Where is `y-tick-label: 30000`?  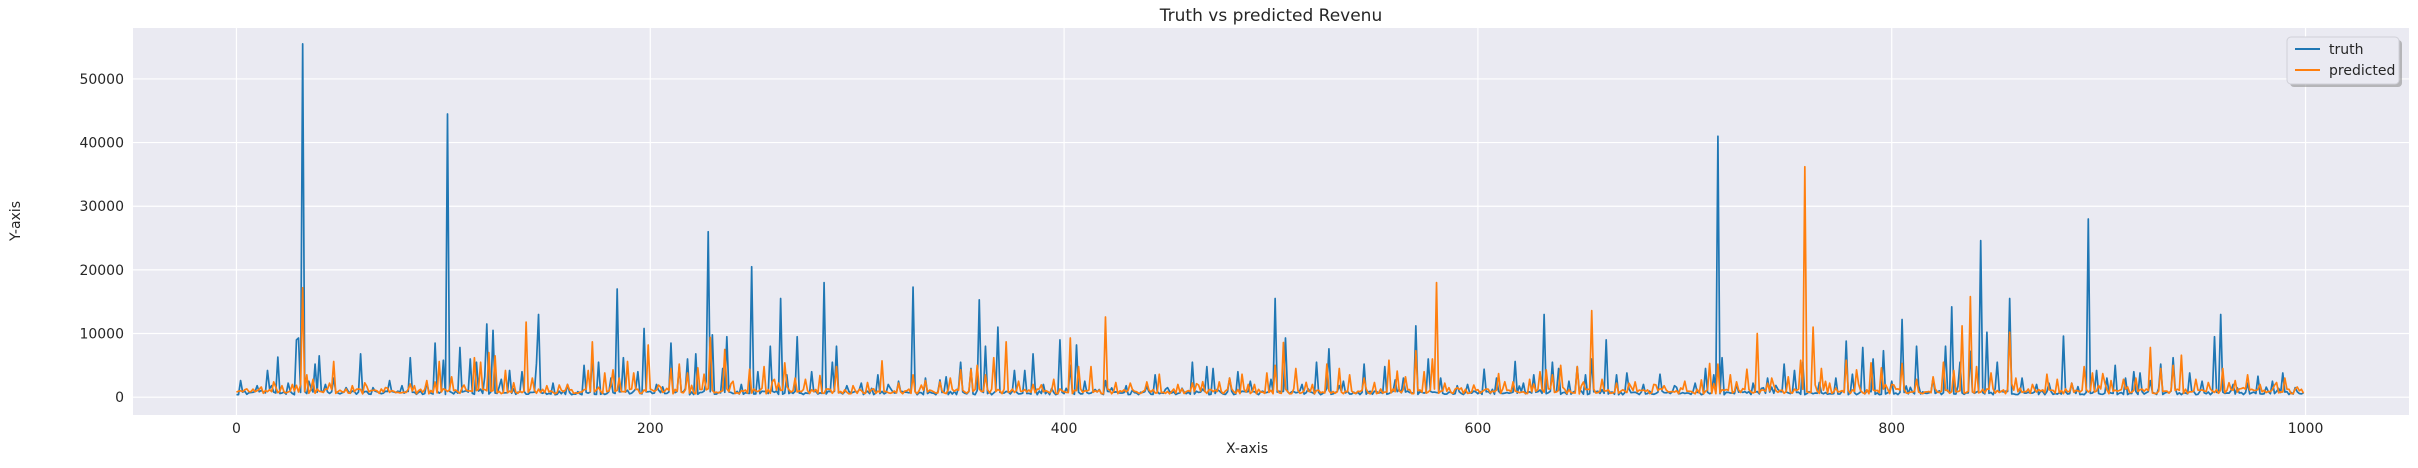 y-tick-label: 30000 is located at coordinates (101, 207).